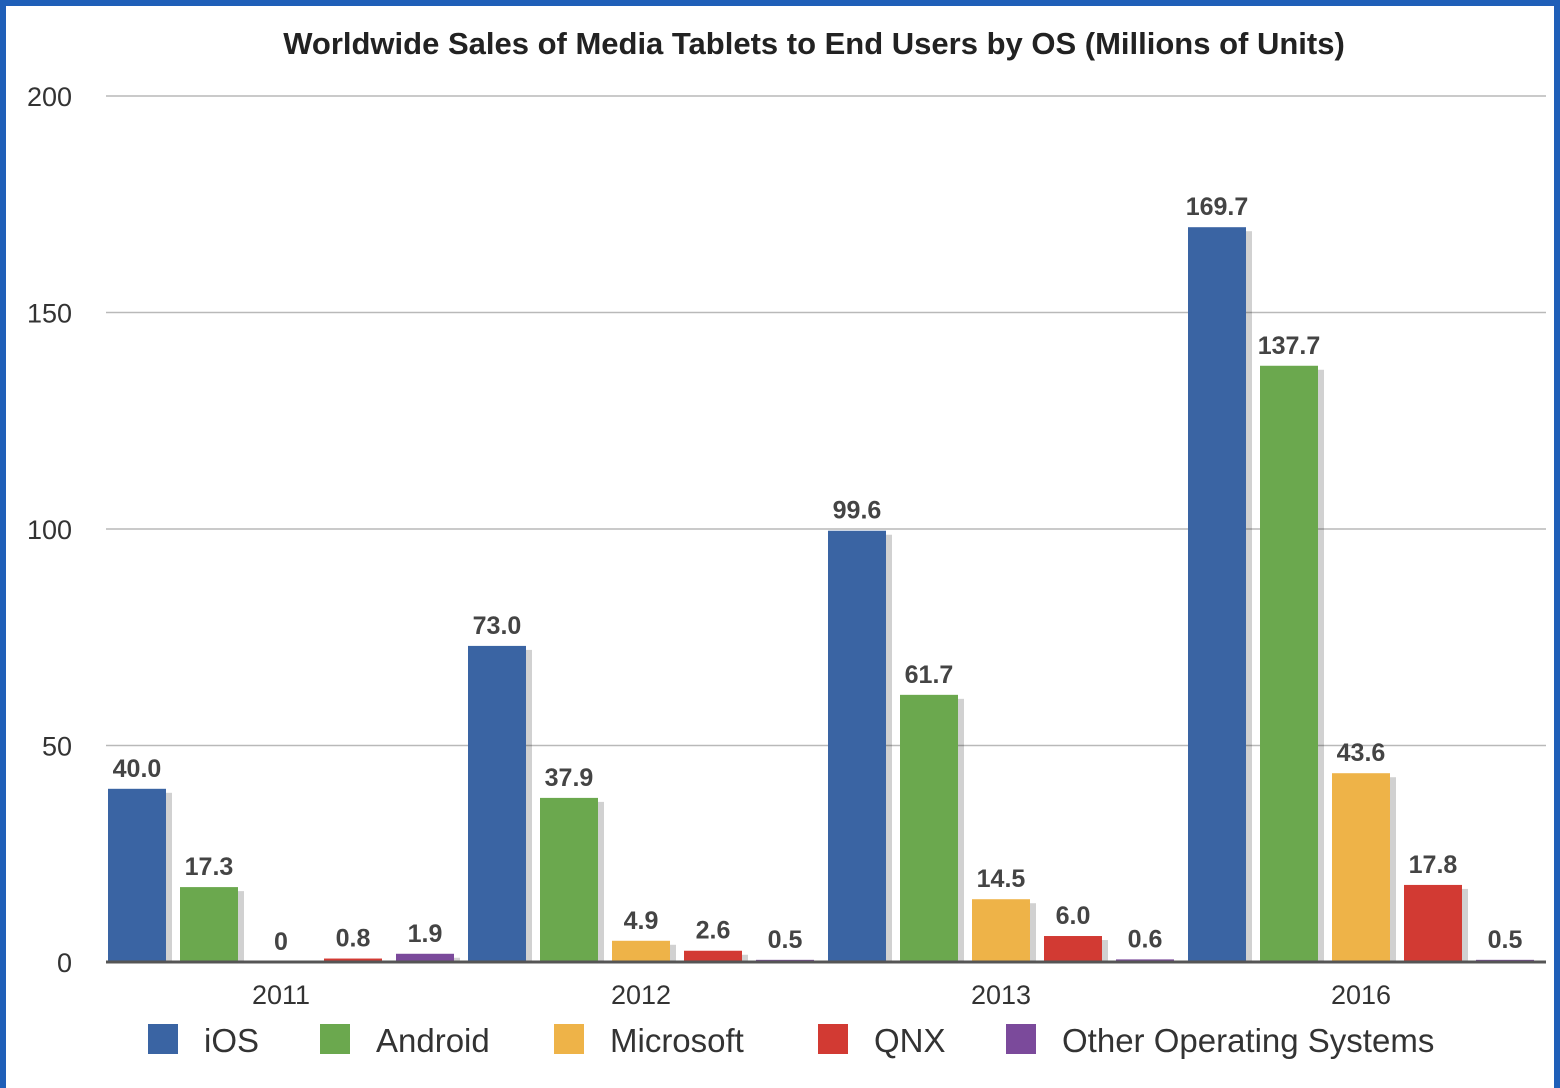 The width and height of the screenshot is (1560, 1088). What do you see at coordinates (713, 956) in the screenshot?
I see `bar-qnx-2012` at bounding box center [713, 956].